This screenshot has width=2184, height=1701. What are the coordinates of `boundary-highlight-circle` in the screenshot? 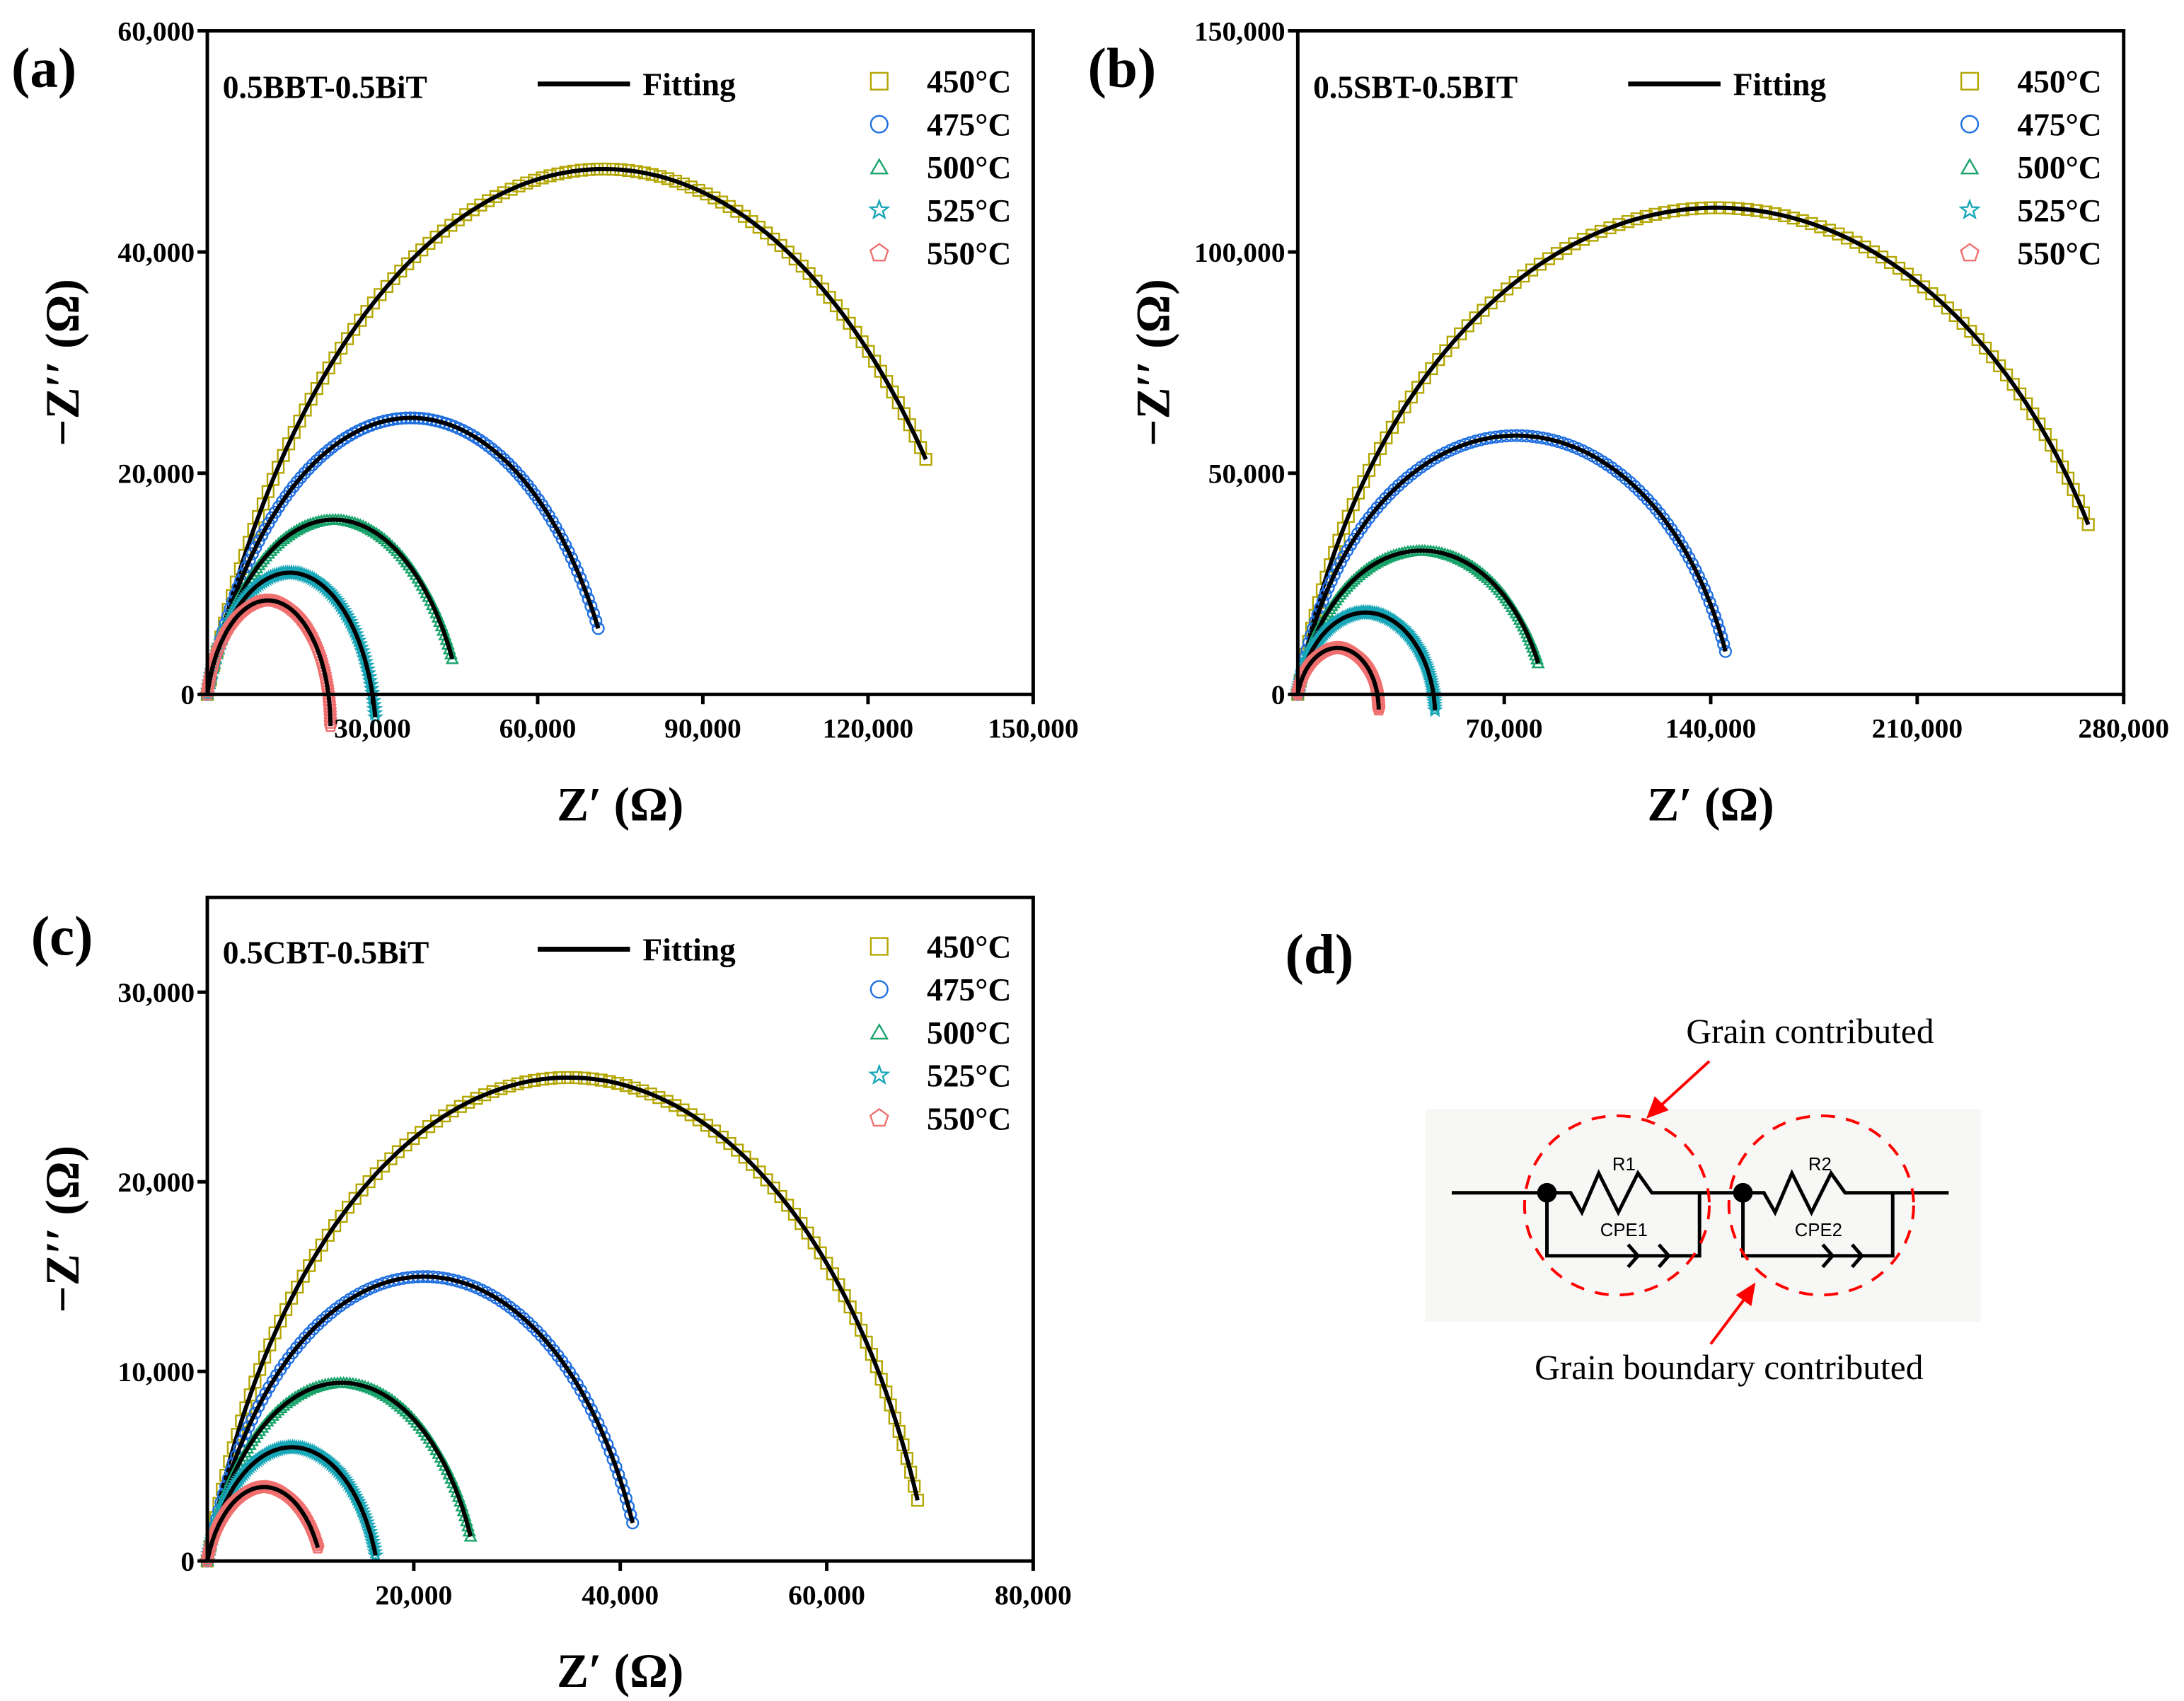 It's located at (1821, 1205).